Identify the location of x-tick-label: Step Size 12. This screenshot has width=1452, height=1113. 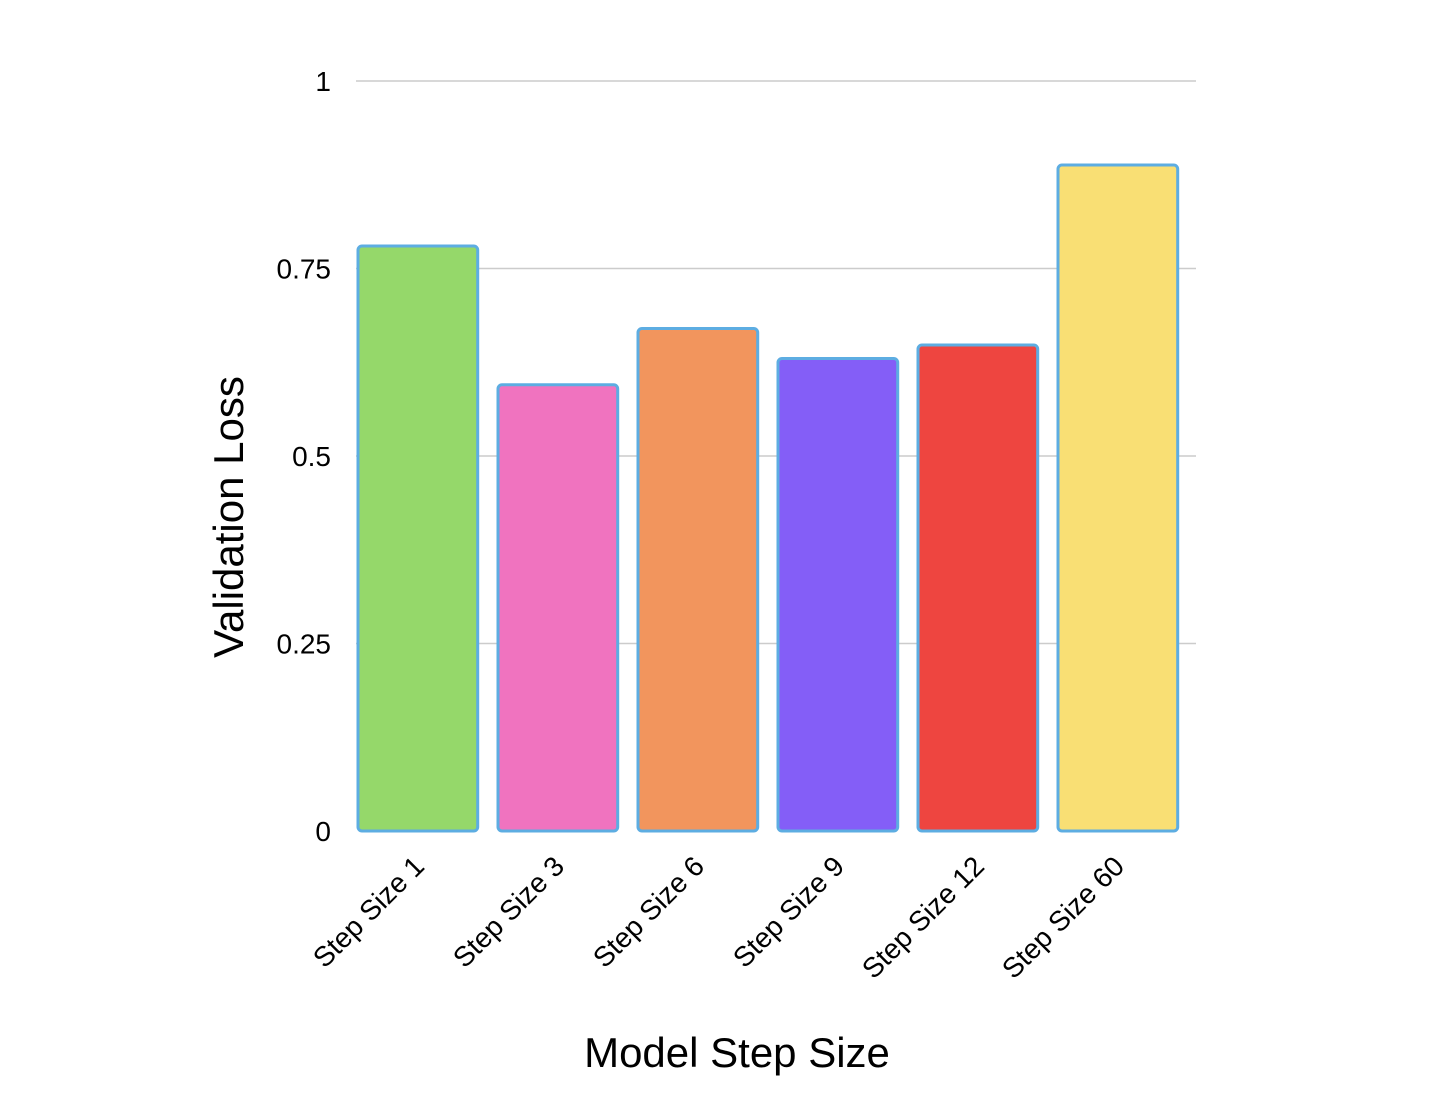
(923, 917).